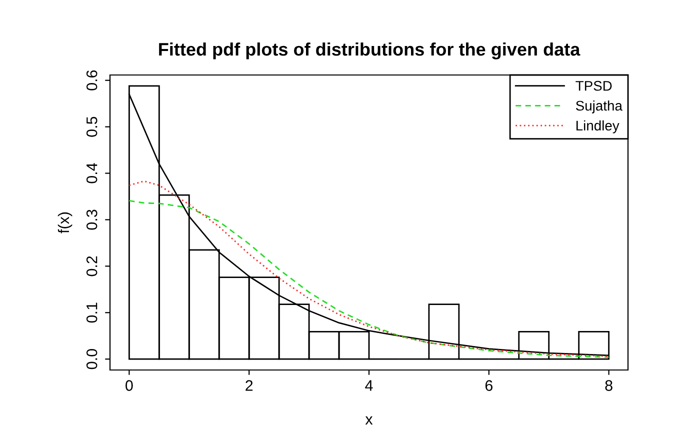 This screenshot has height=439, width=680. Describe the element at coordinates (369, 420) in the screenshot. I see `x-axis-title: x` at that location.